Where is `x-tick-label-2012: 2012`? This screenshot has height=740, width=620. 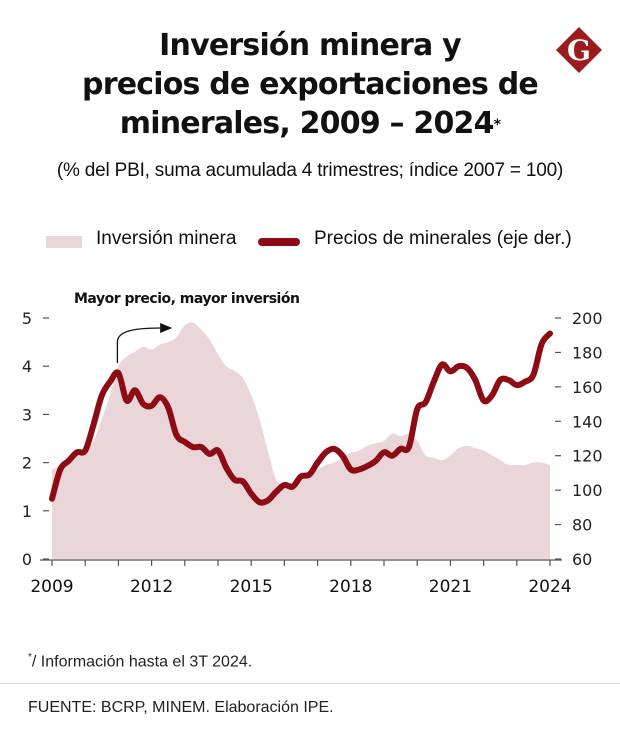 x-tick-label-2012: 2012 is located at coordinates (151, 587).